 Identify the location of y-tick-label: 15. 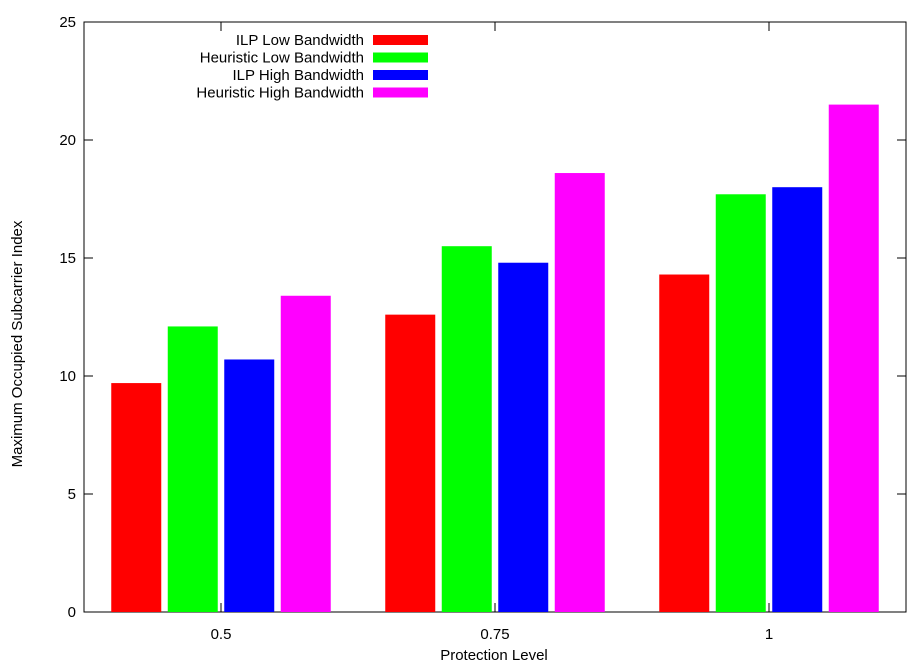
(67, 258).